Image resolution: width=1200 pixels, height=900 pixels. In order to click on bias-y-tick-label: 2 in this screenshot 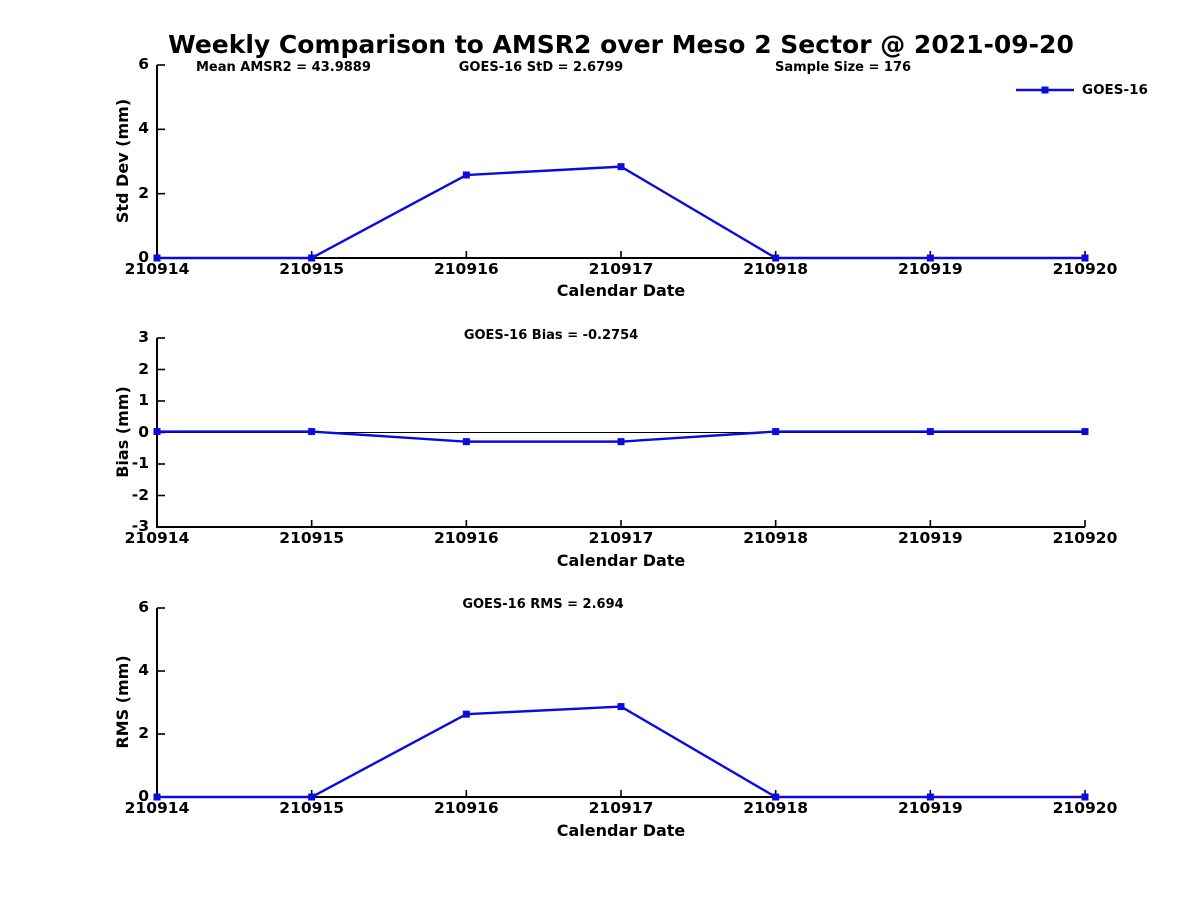, I will do `click(143, 368)`.